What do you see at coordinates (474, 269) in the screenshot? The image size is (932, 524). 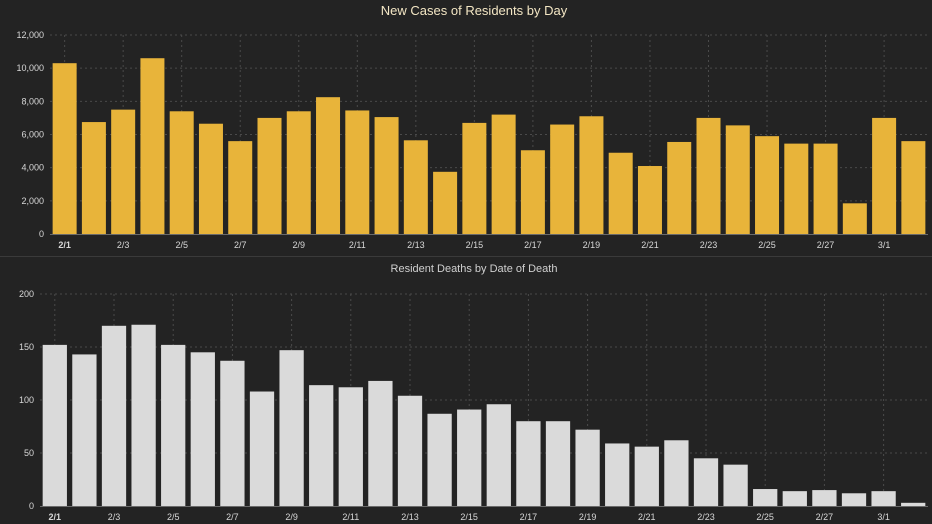 I see `chart-title: Resident Deaths by Date of Death` at bounding box center [474, 269].